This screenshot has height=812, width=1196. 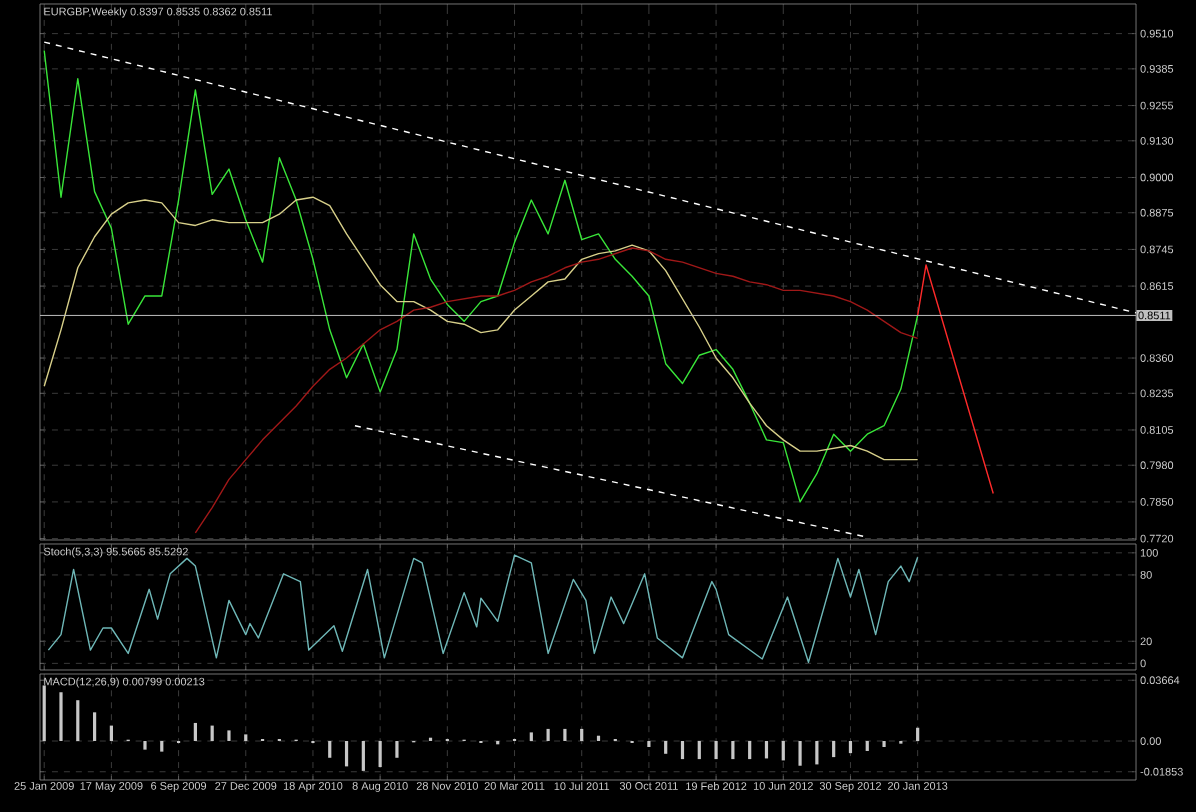 What do you see at coordinates (483, 608) in the screenshot?
I see `line-series` at bounding box center [483, 608].